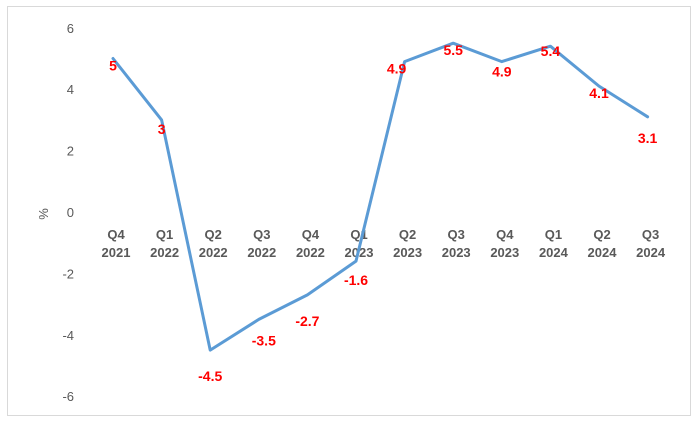 The image size is (700, 429). What do you see at coordinates (407, 243) in the screenshot?
I see `x-tick-label: Q2 2023` at bounding box center [407, 243].